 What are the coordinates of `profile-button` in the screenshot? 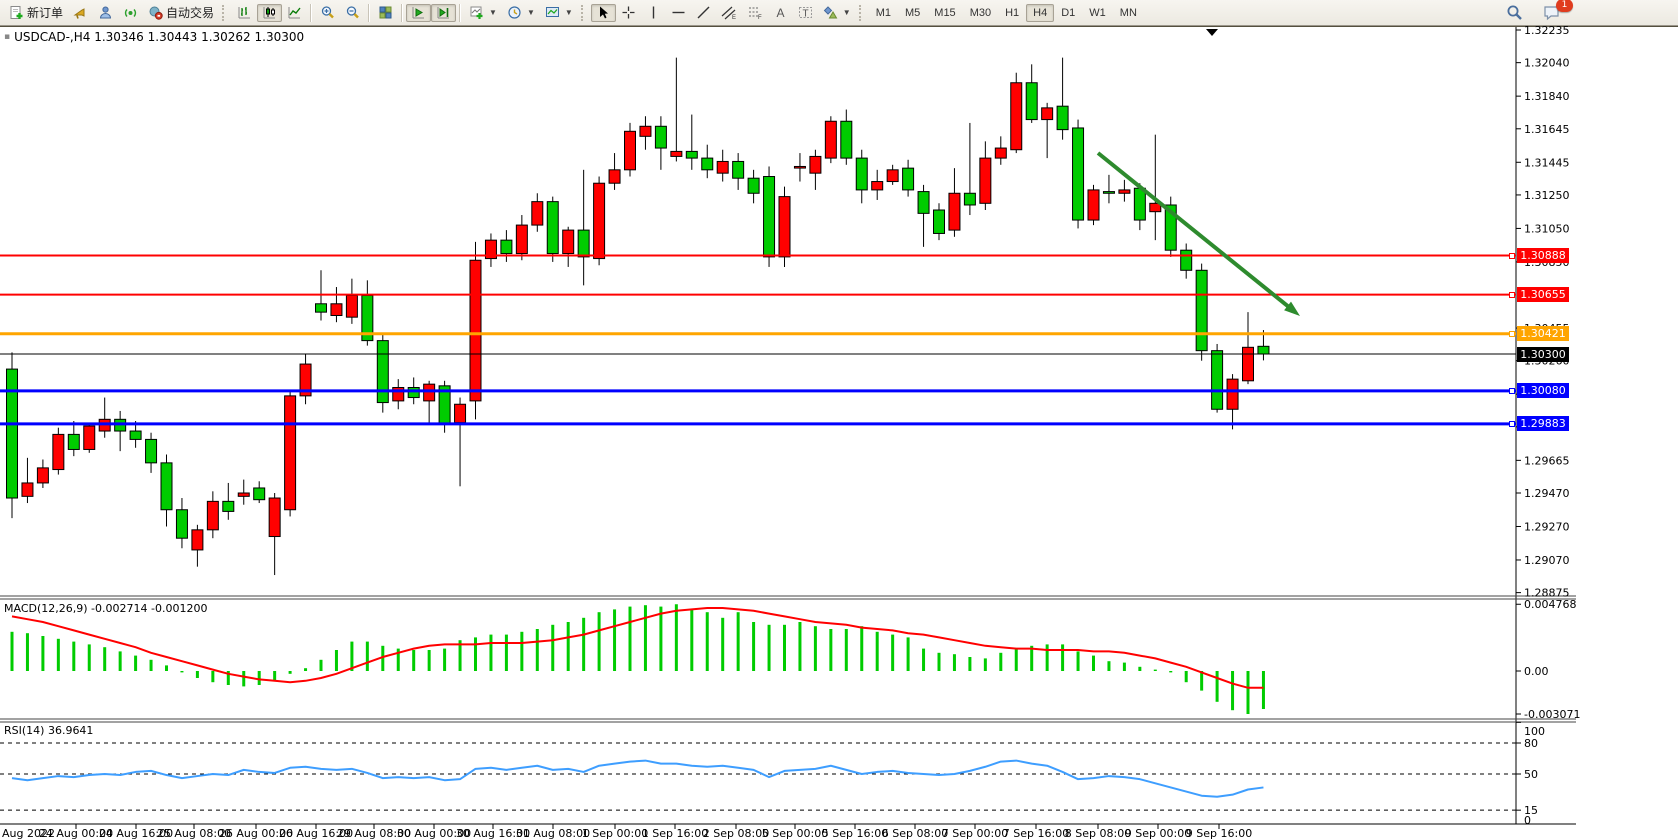 It's located at (105, 13).